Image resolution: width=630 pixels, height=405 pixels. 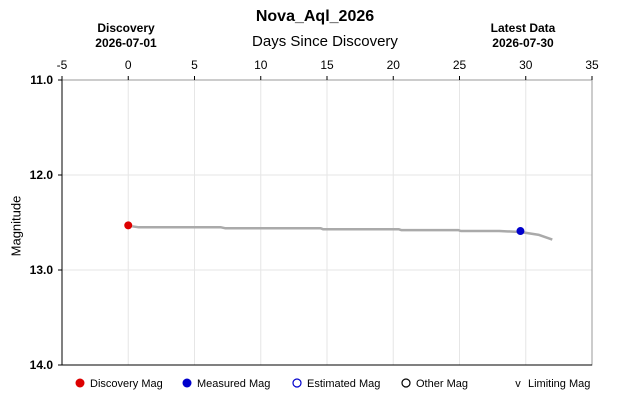 I want to click on y-tick-label: 12.0, so click(x=42, y=175).